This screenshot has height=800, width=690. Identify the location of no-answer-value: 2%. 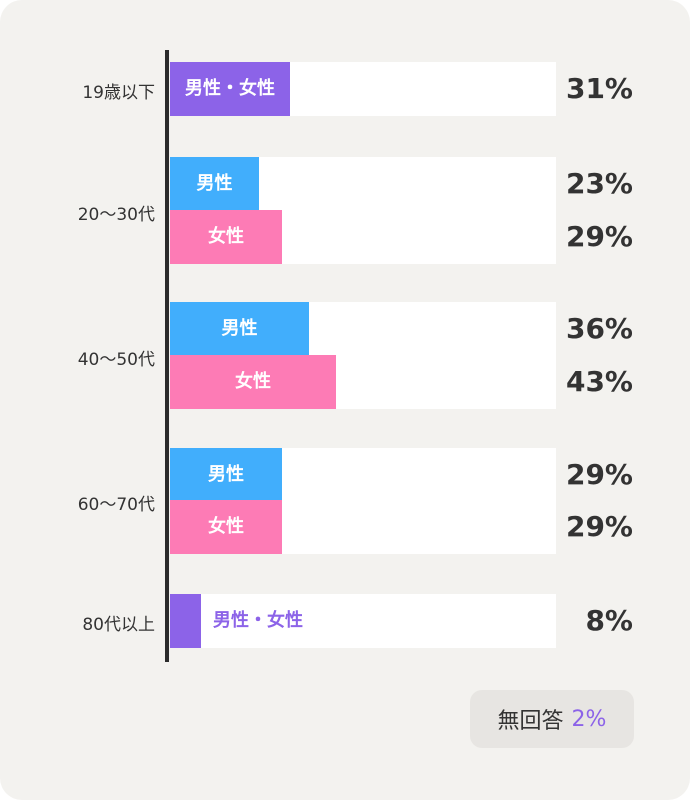
(589, 719).